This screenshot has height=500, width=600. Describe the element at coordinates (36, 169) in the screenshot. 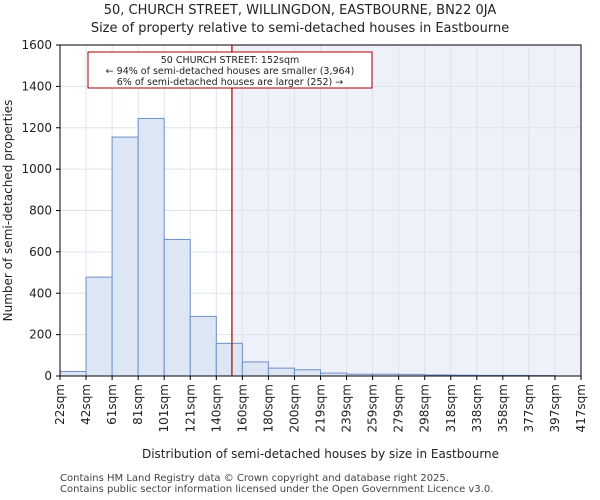

I see `y-tick-label: 1000` at that location.